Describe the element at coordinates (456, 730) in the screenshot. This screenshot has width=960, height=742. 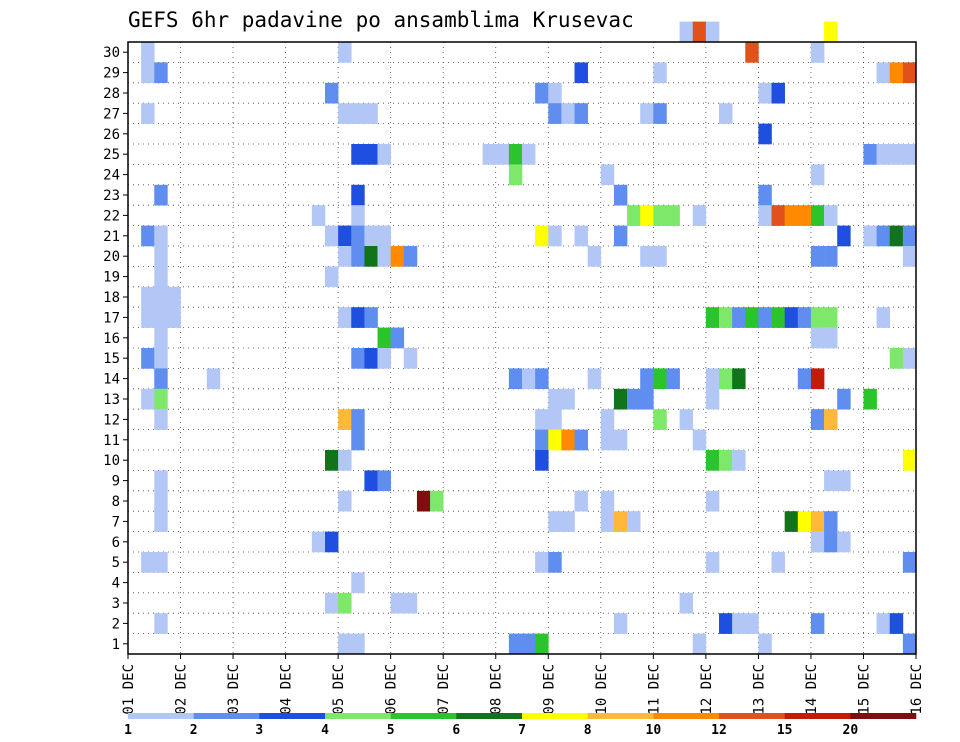
I see `colorbar-label: 6` at that location.